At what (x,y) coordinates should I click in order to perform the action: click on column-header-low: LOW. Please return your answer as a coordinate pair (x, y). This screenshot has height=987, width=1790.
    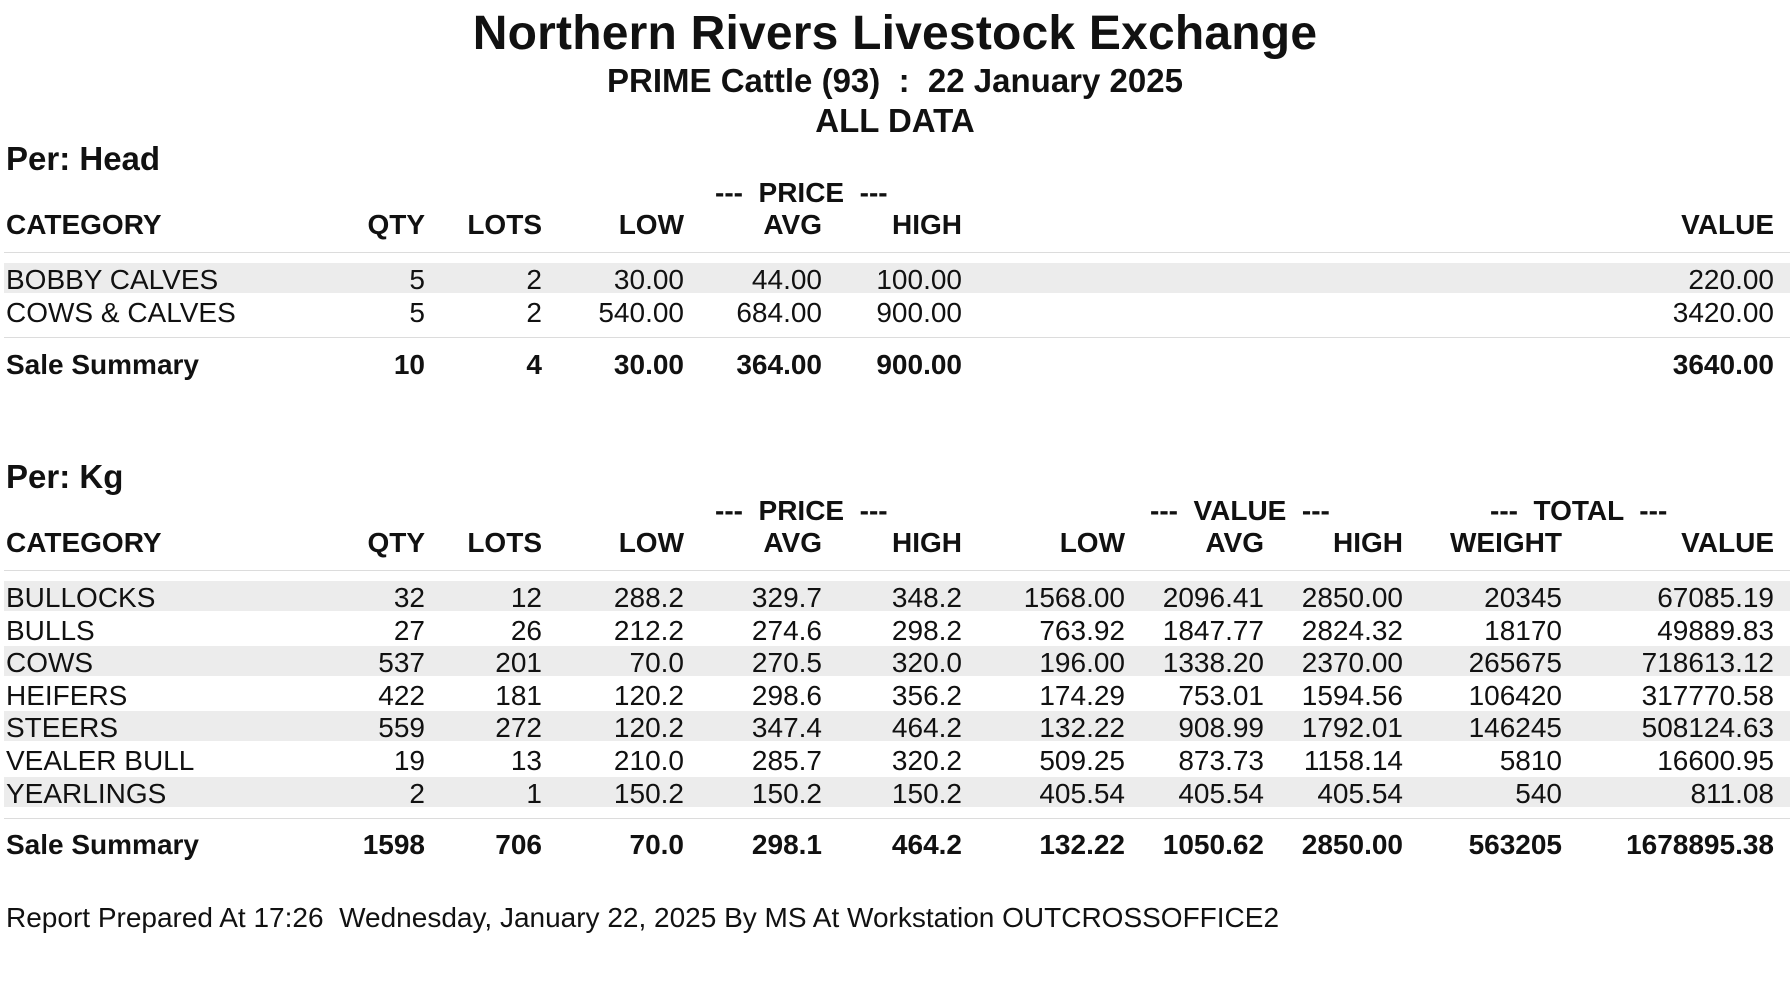
    Looking at the image, I should click on (651, 224).